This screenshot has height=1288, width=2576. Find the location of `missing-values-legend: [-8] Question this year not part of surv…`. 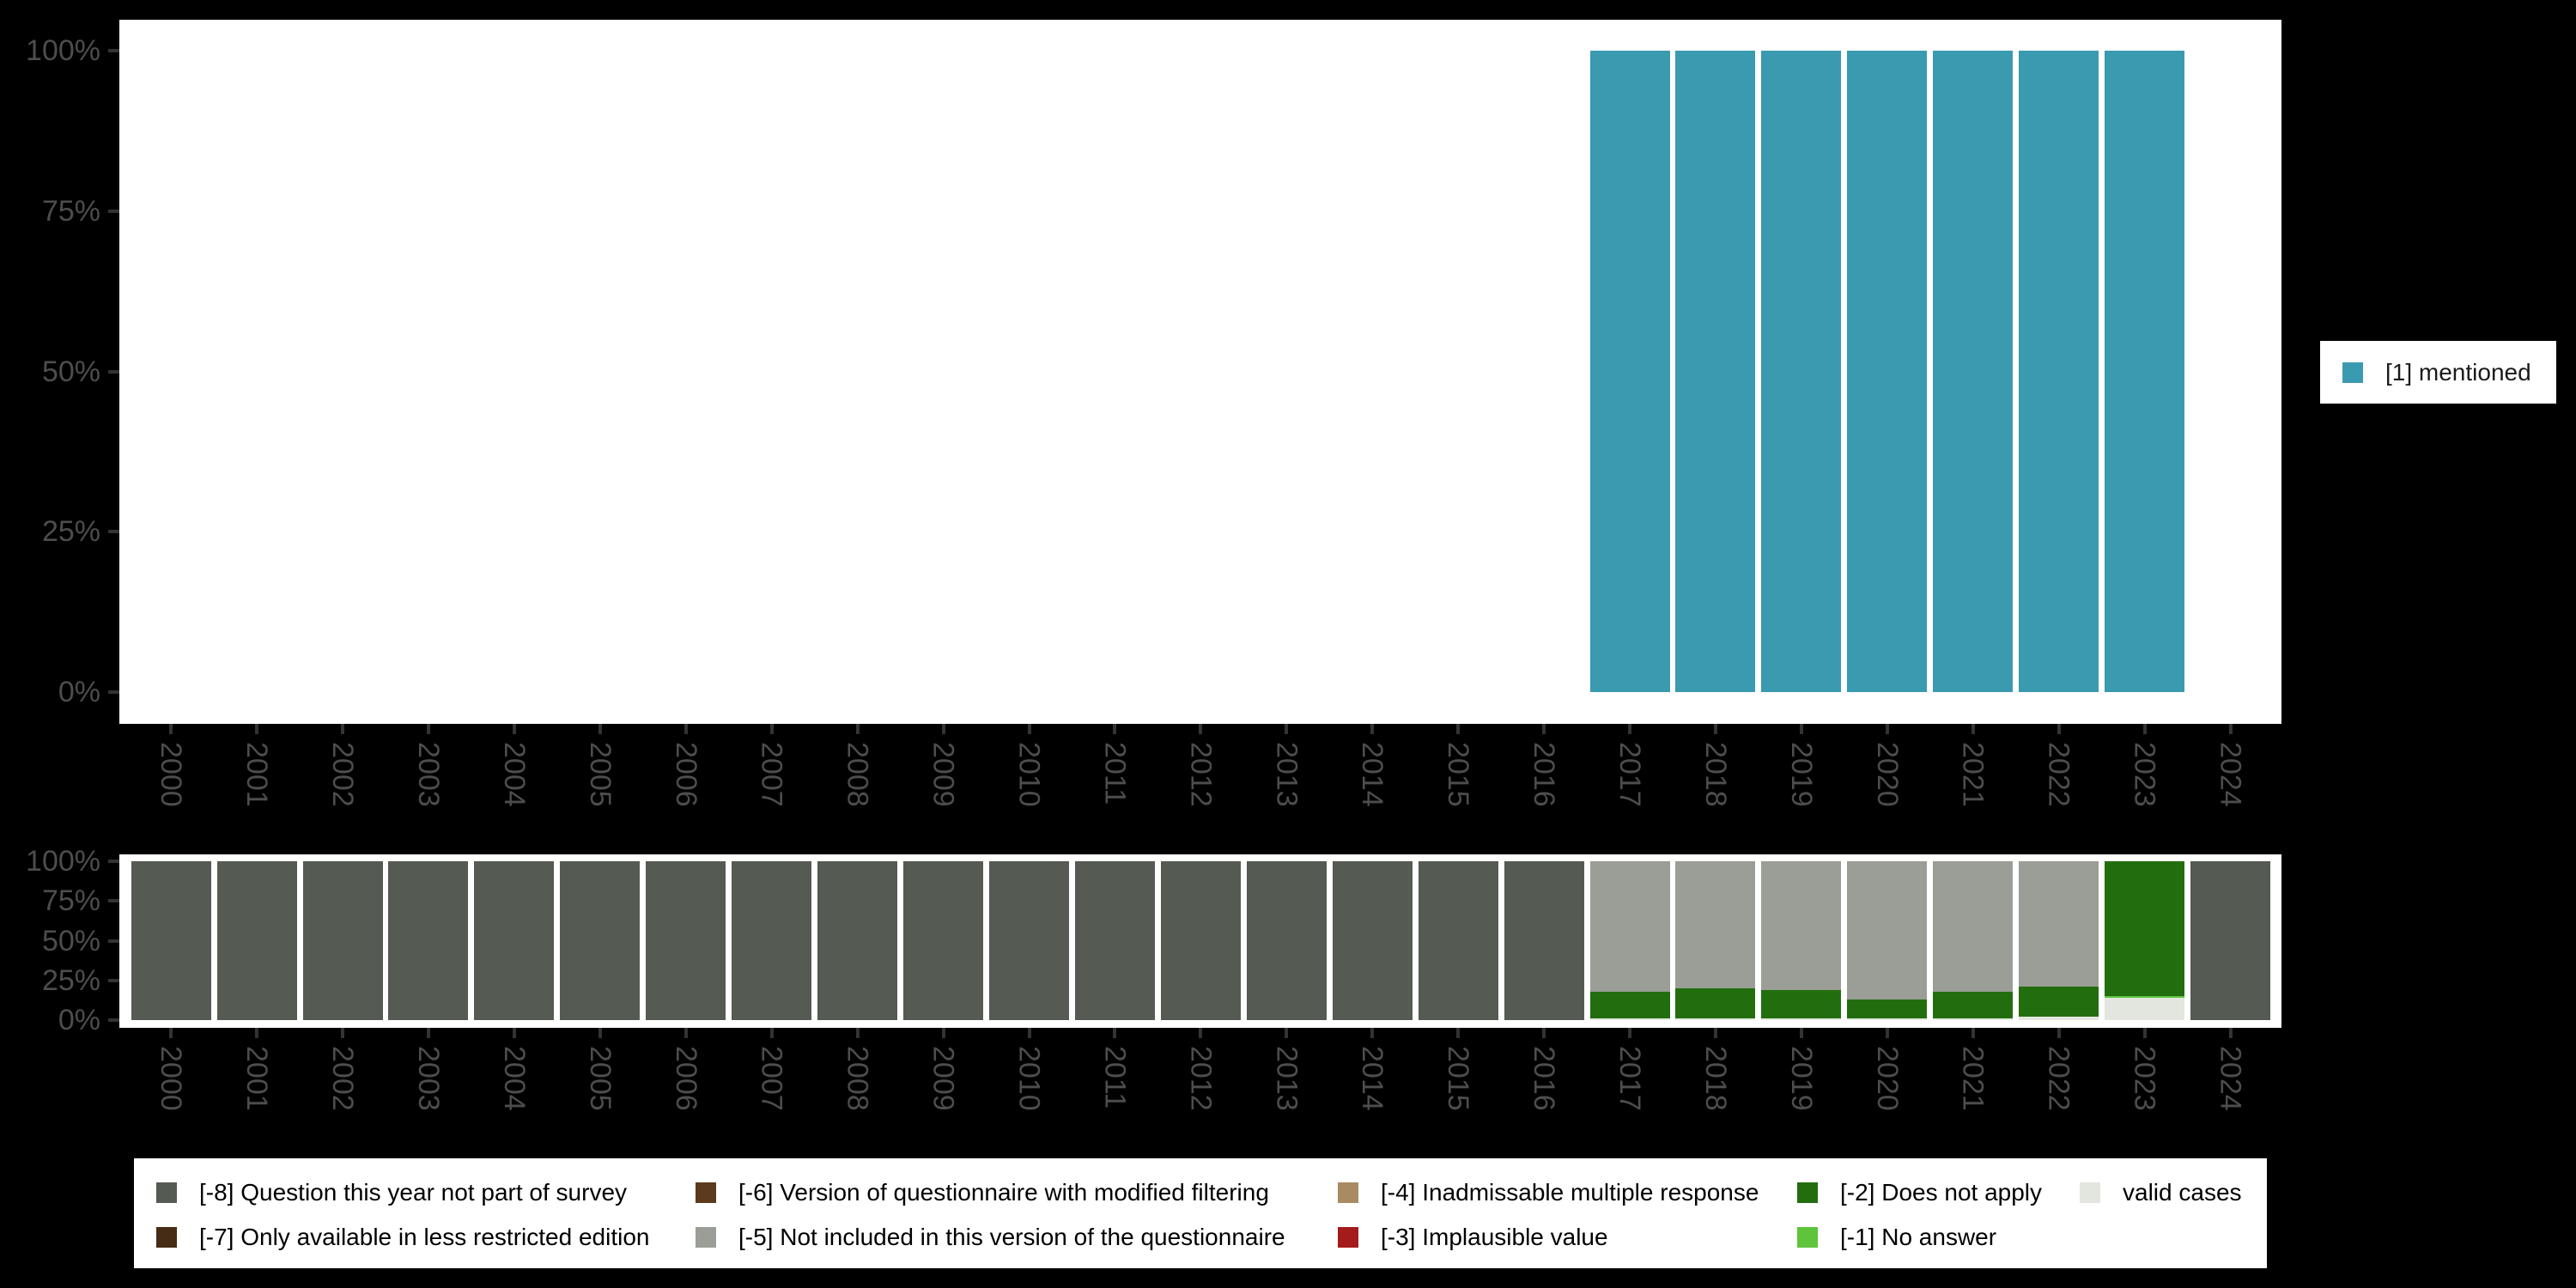

missing-values-legend: [-8] Question this year not part of surv… is located at coordinates (1200, 1213).